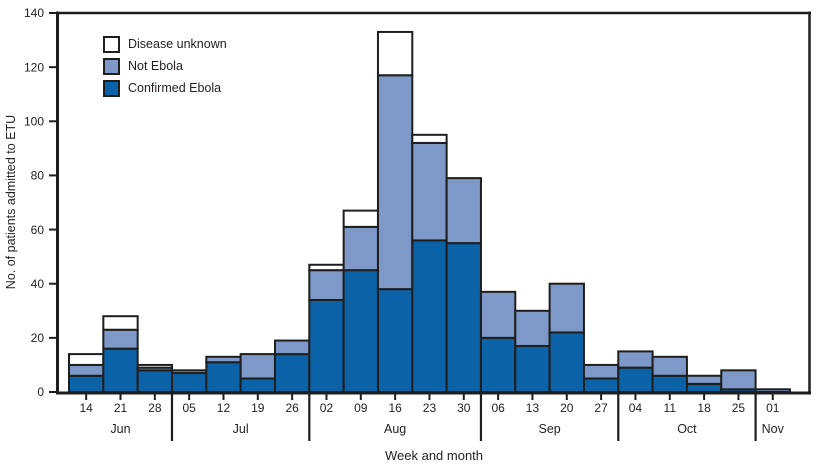 The height and width of the screenshot is (467, 818). What do you see at coordinates (38, 230) in the screenshot?
I see `y-tick-label: 60` at bounding box center [38, 230].